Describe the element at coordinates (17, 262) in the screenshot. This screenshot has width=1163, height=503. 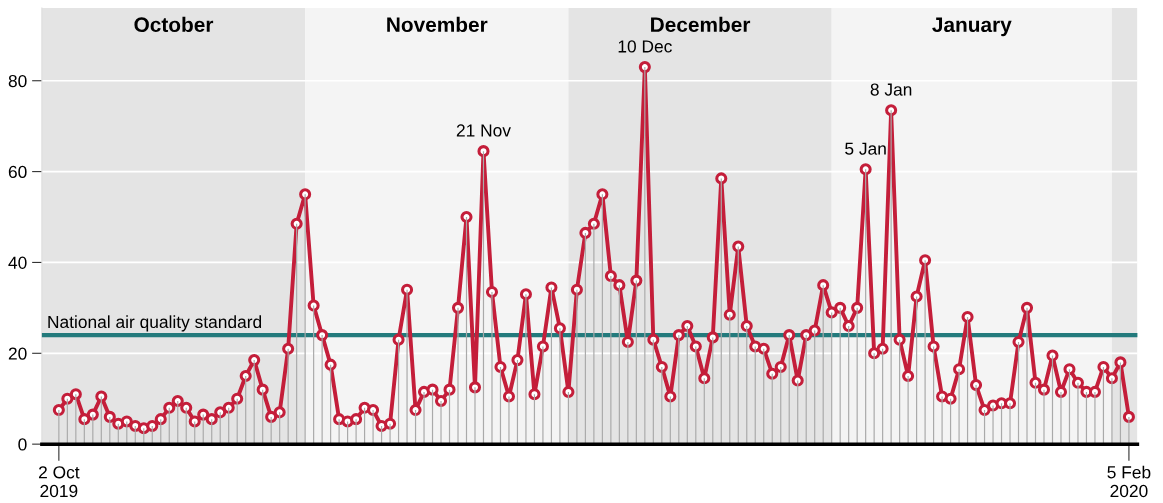
I see `y-tick-label: 40` at that location.